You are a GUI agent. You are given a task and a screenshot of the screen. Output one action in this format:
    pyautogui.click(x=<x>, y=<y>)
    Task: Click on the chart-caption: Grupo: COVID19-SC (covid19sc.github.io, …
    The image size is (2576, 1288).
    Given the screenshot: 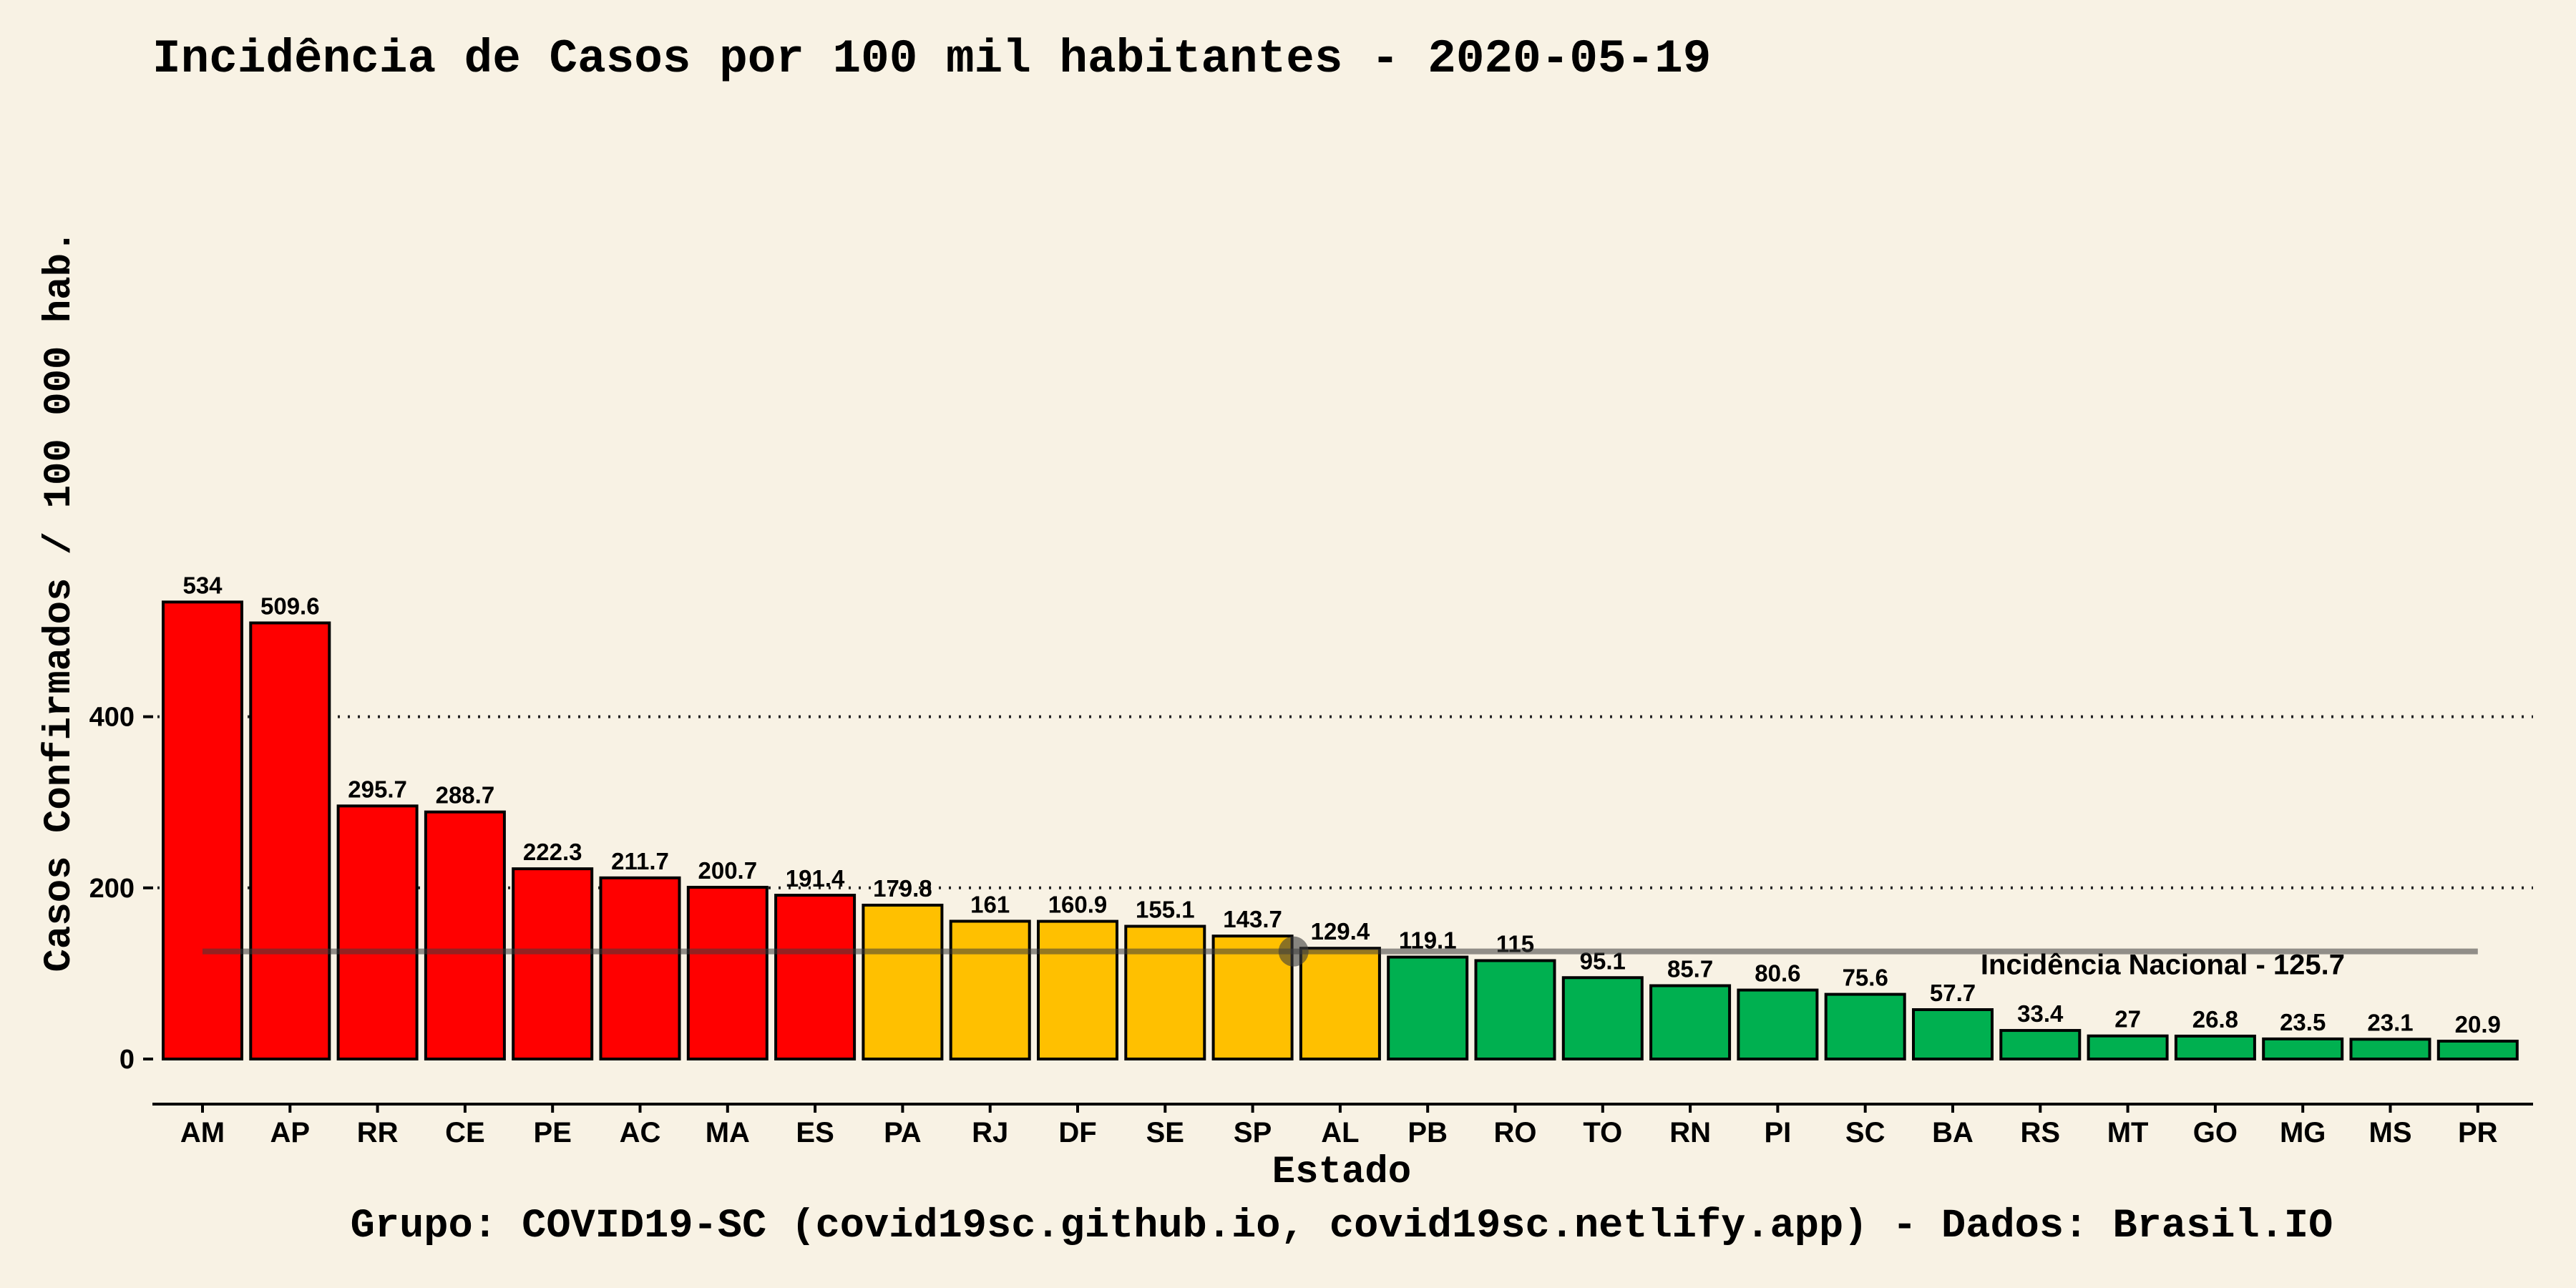 What is the action you would take?
    pyautogui.click(x=1342, y=1226)
    